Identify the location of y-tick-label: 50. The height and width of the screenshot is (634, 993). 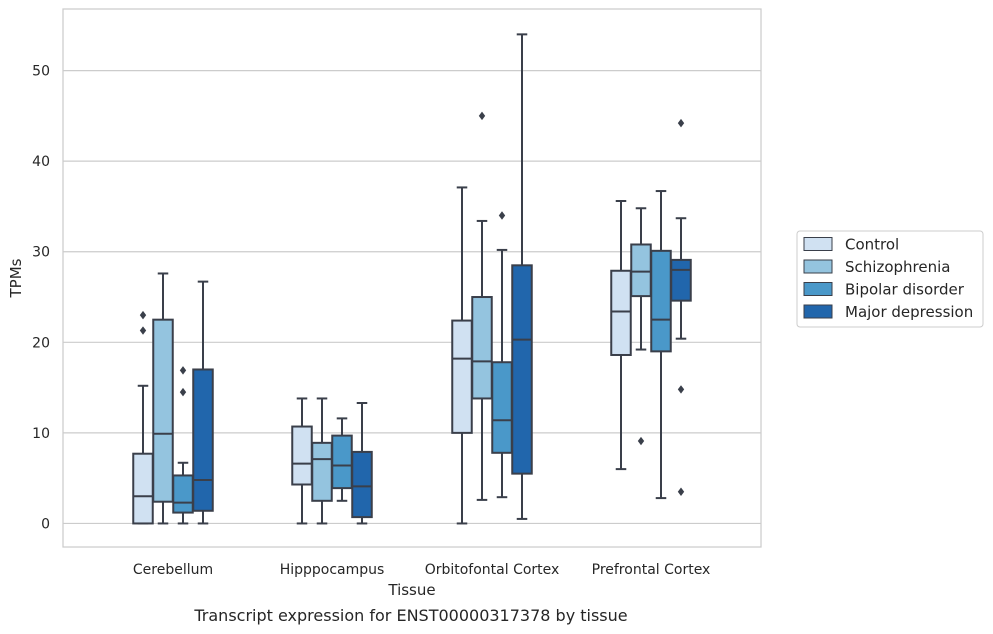
(41, 72).